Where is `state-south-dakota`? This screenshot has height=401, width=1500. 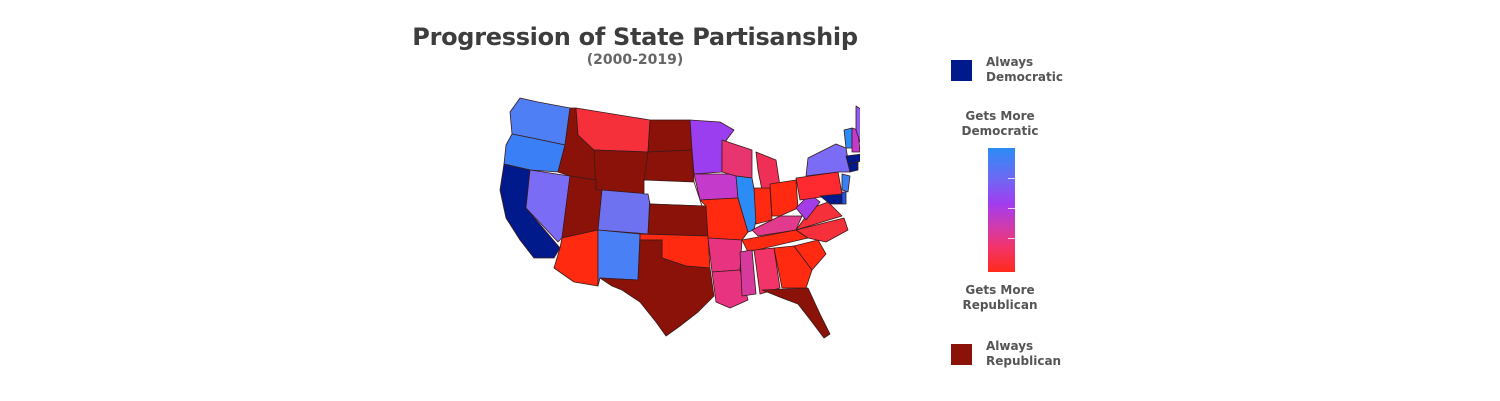
state-south-dakota is located at coordinates (669, 166).